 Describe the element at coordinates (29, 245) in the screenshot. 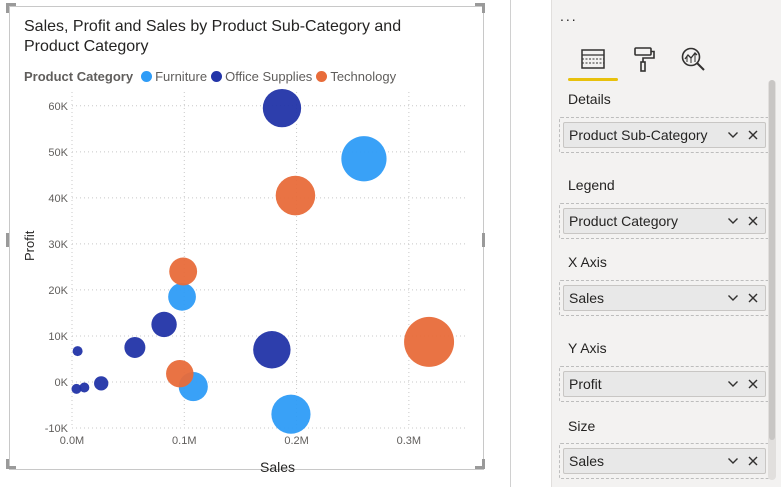

I see `y-axis-title: Profit` at that location.